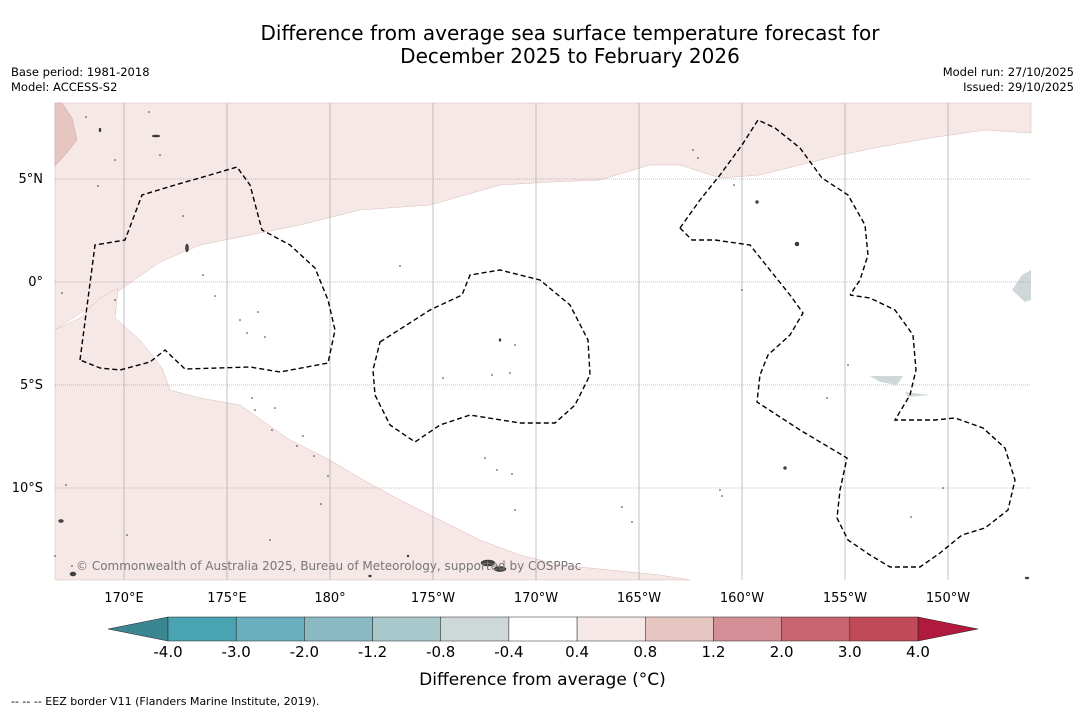 This screenshot has width=1085, height=713. I want to click on colorbar-title: Difference from average (°C), so click(542, 680).